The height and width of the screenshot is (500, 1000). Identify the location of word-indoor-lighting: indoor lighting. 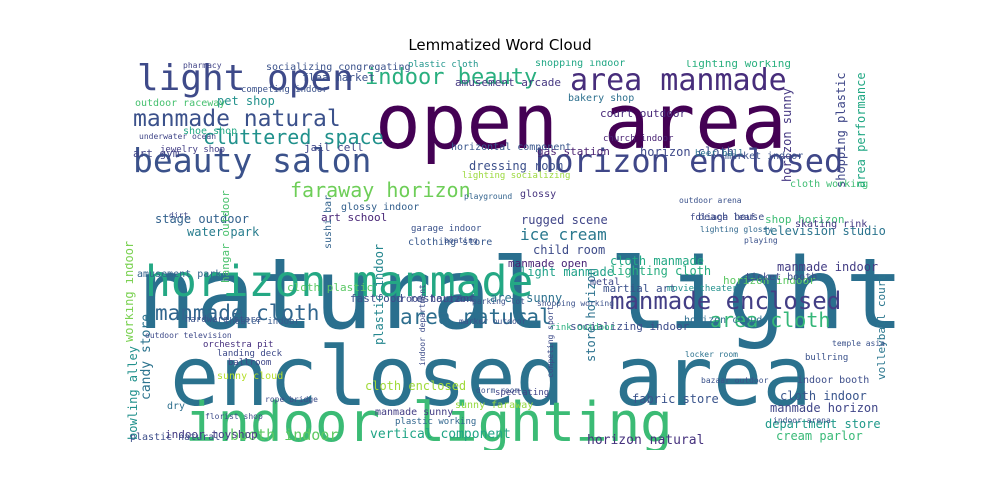
(429, 420).